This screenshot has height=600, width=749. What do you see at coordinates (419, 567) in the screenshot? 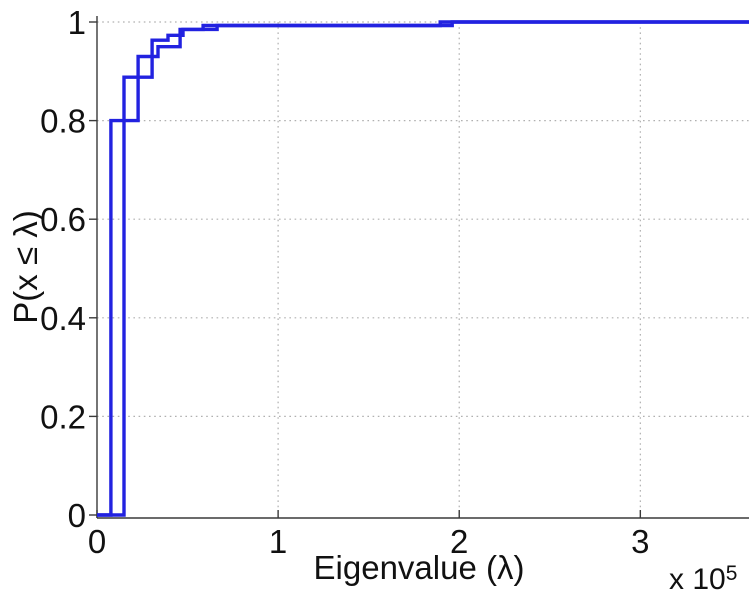
I see `x-axis-label: Eigenvalue (λ)` at bounding box center [419, 567].